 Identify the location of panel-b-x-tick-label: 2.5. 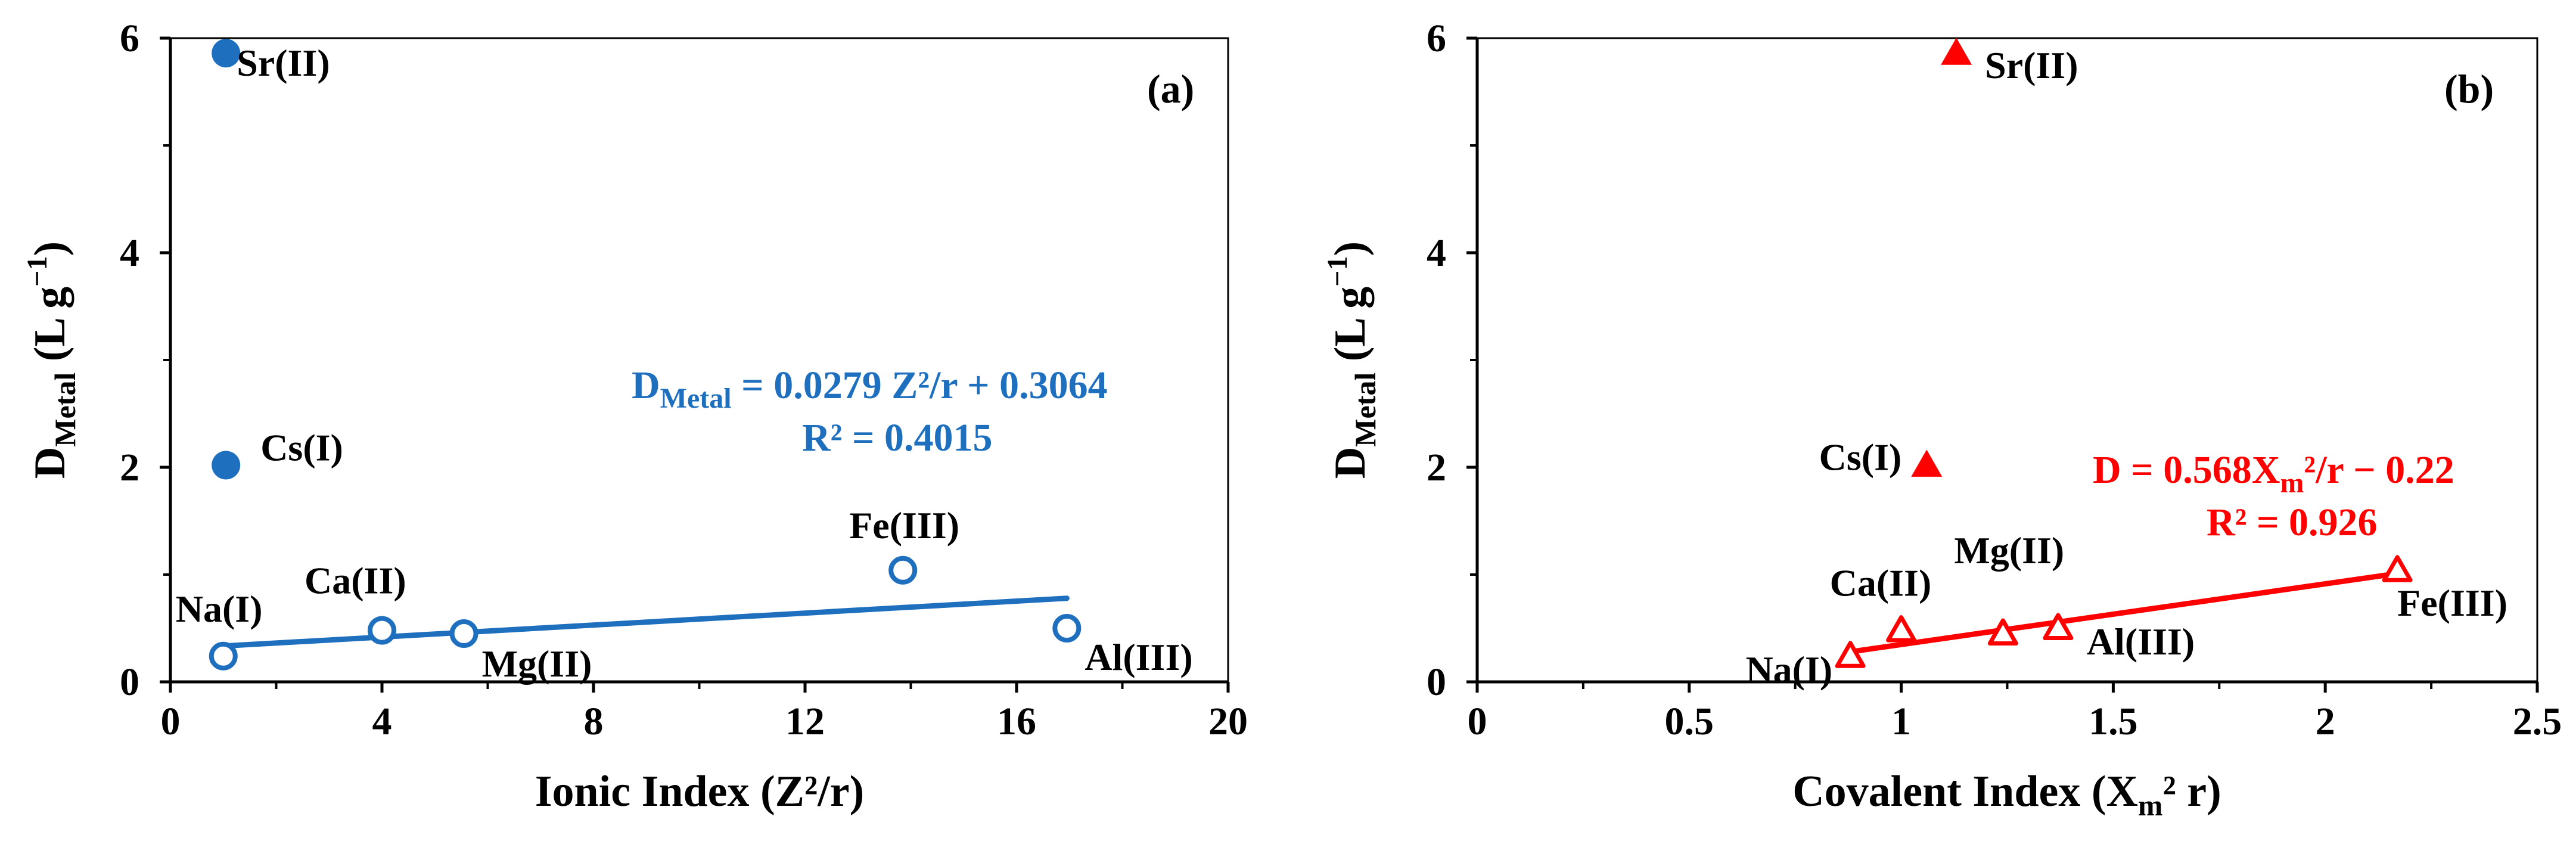
(2537, 721).